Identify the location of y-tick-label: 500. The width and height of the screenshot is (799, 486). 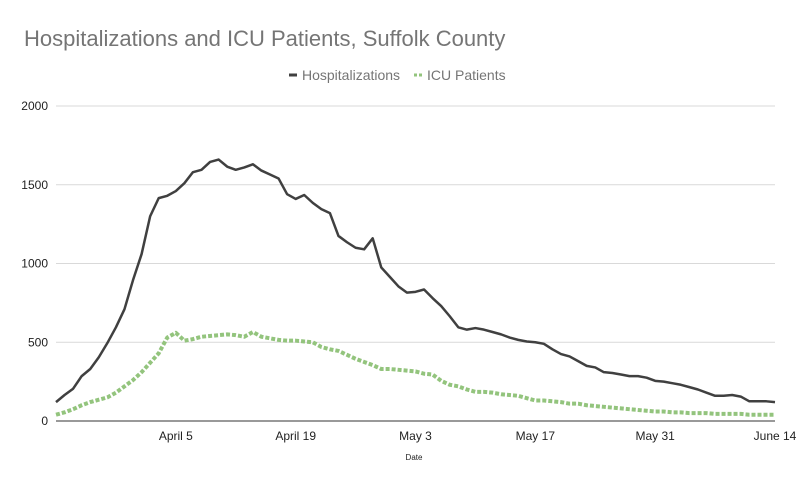
(38, 342).